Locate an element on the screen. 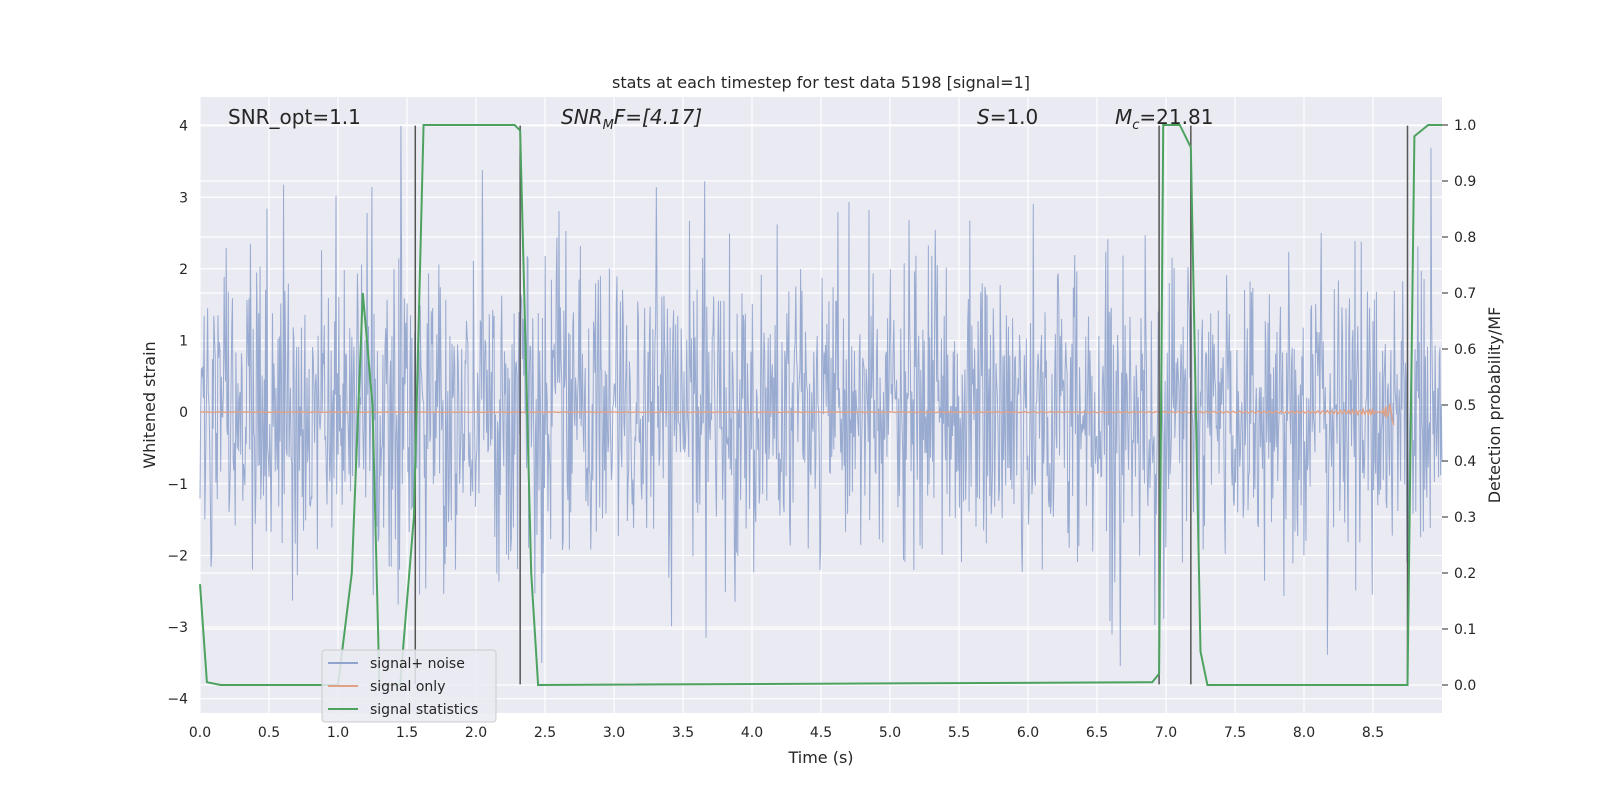  legend-label-signal-only: signal only is located at coordinates (407, 687).